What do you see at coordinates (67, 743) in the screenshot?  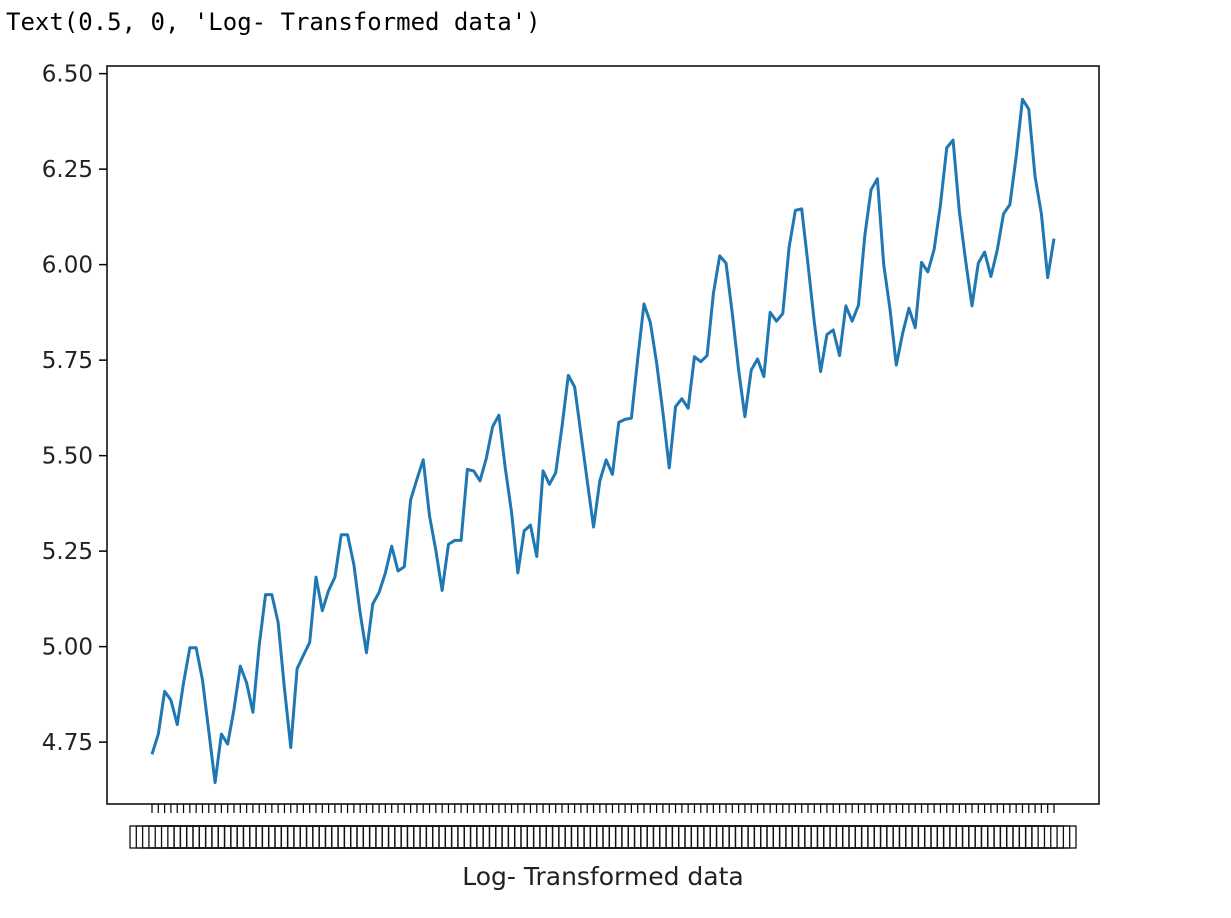 I see `y-tick-label: 4.75` at bounding box center [67, 743].